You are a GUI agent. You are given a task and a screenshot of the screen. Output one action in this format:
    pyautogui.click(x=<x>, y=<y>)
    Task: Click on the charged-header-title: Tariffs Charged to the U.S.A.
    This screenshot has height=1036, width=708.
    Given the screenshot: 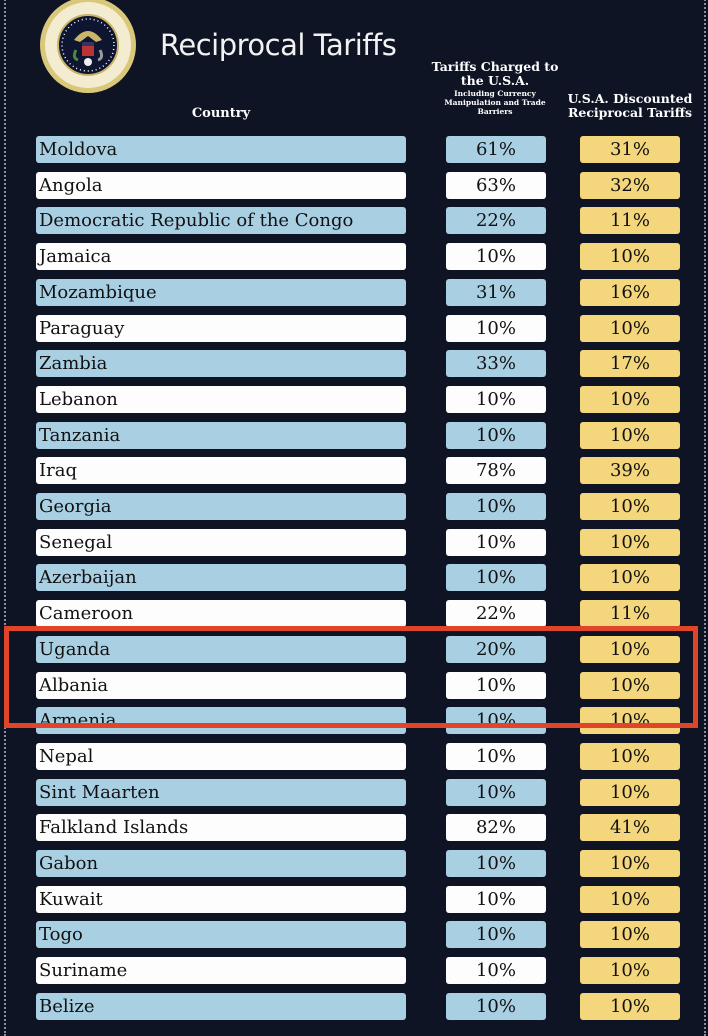 What is the action you would take?
    pyautogui.click(x=495, y=74)
    